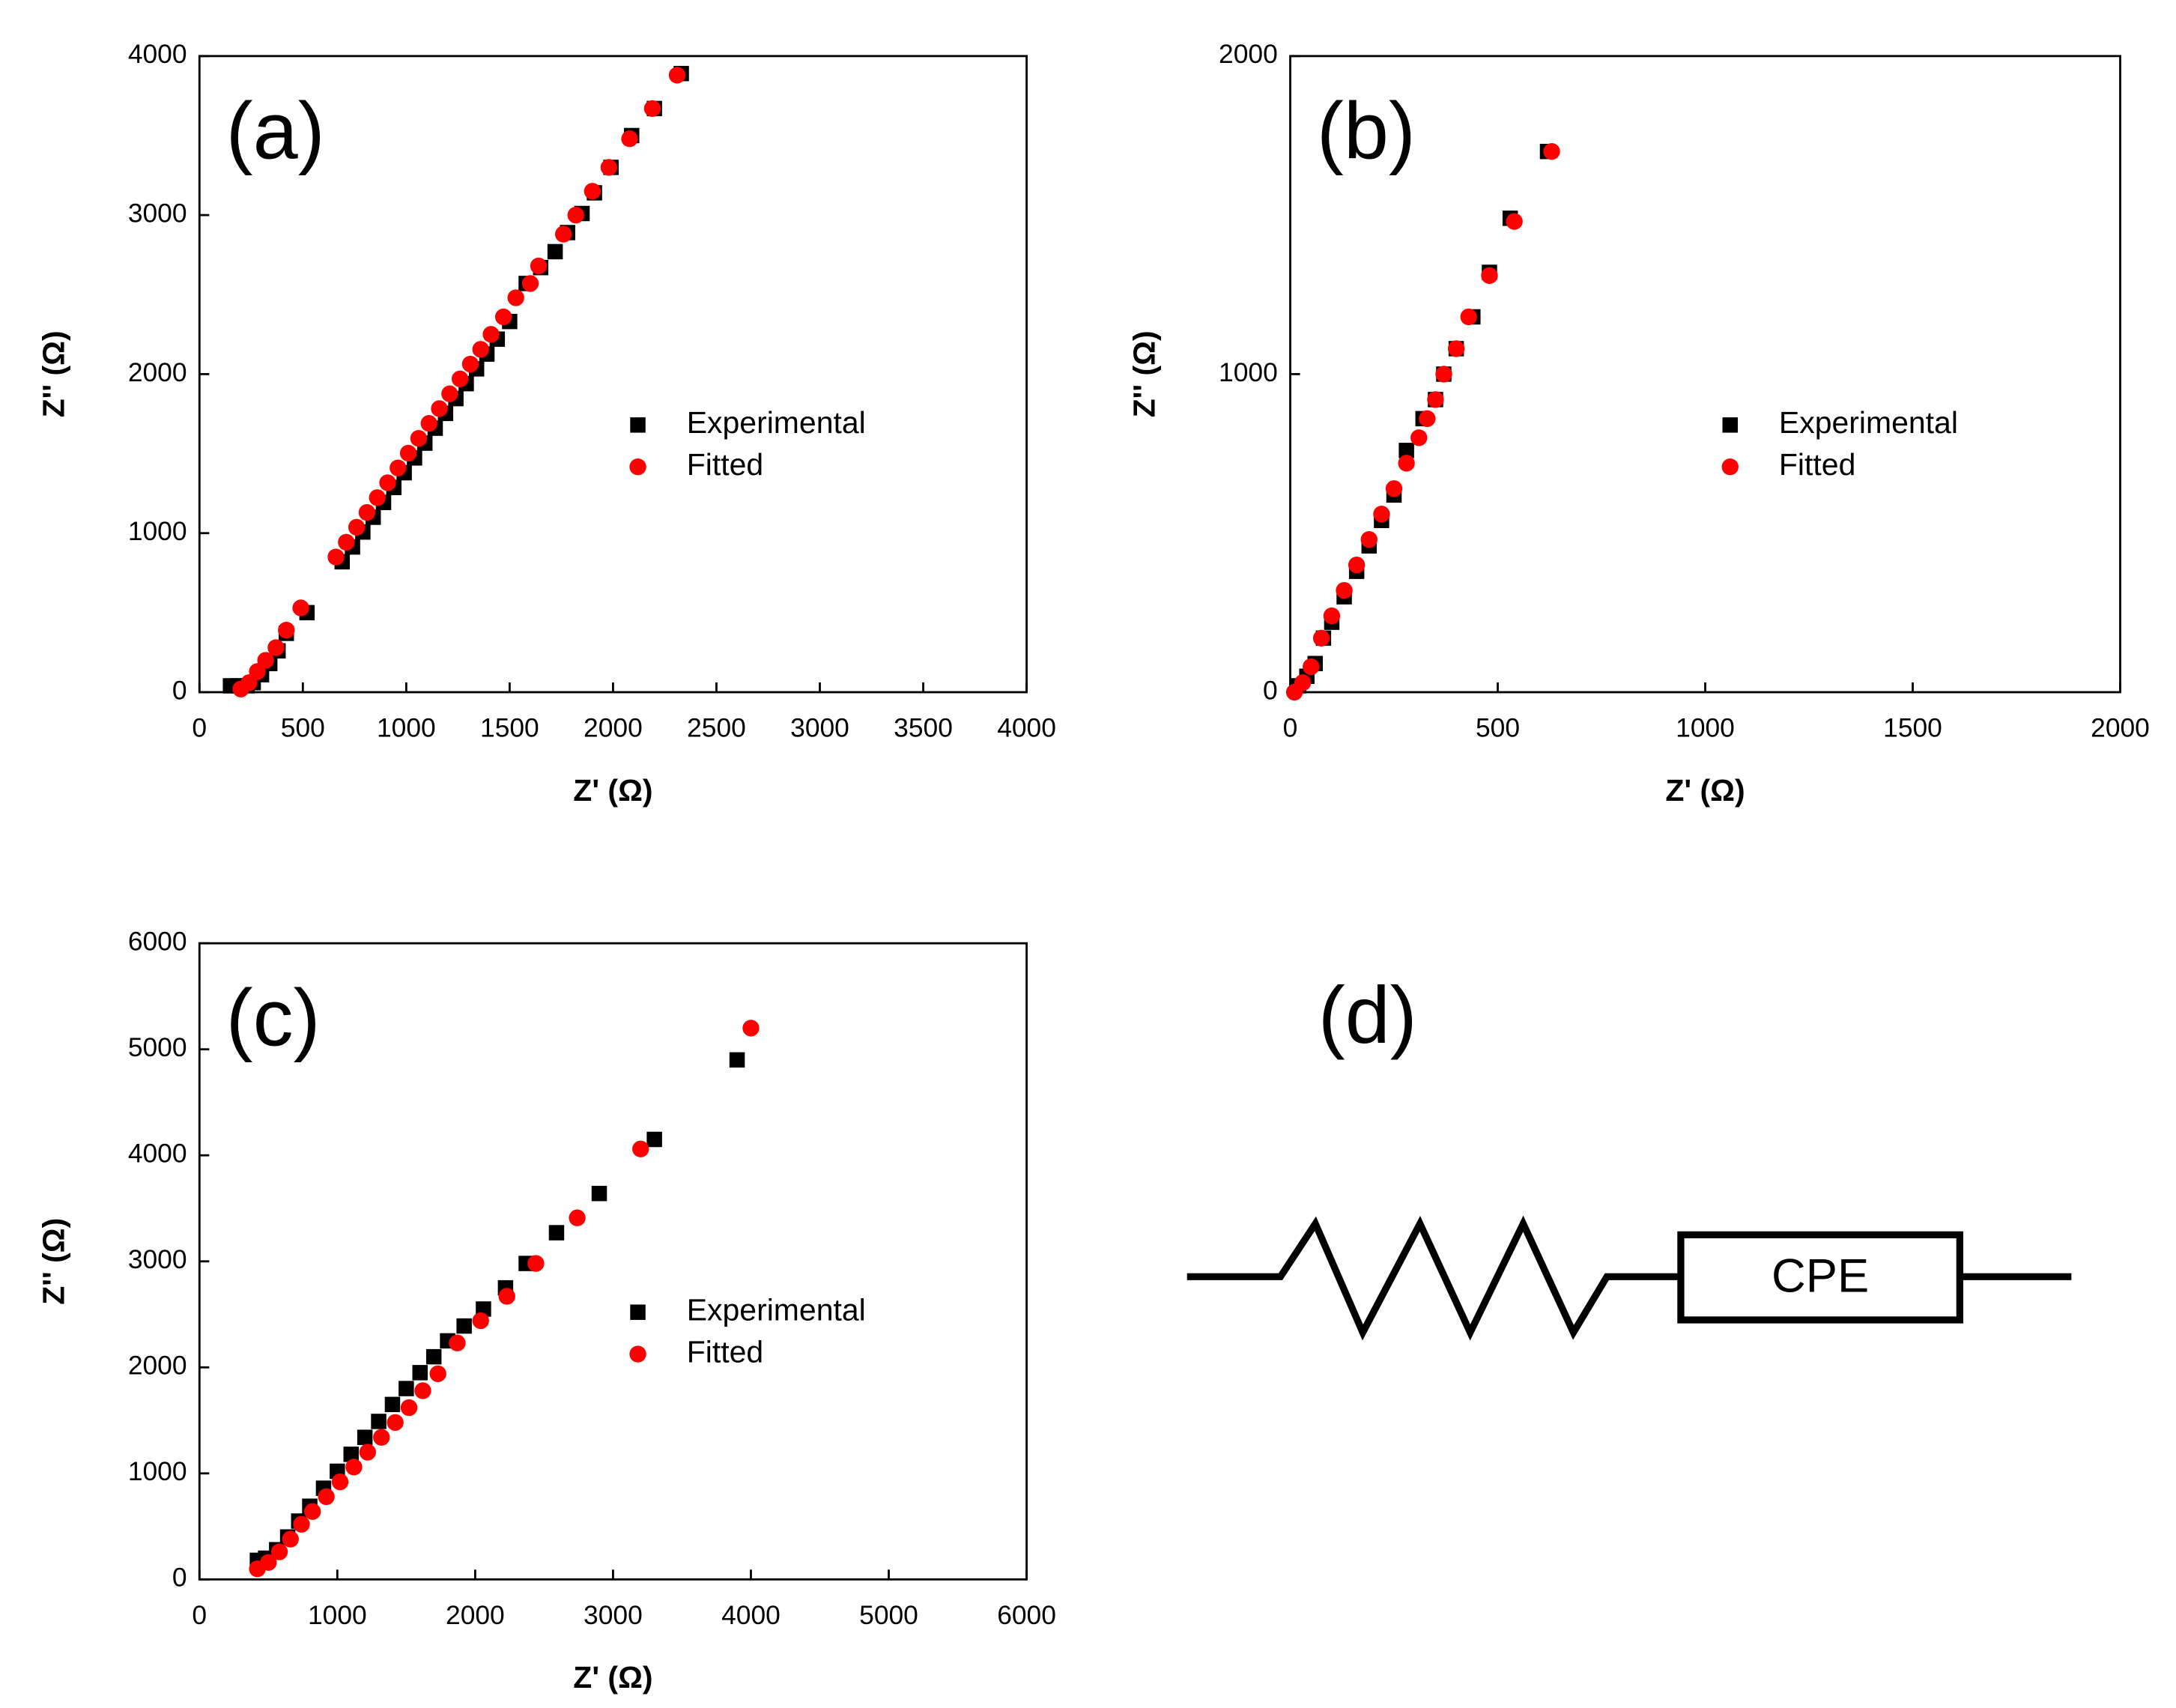 The image size is (2176, 1708). Describe the element at coordinates (157, 1154) in the screenshot. I see `y-tick-label: 4000` at that location.